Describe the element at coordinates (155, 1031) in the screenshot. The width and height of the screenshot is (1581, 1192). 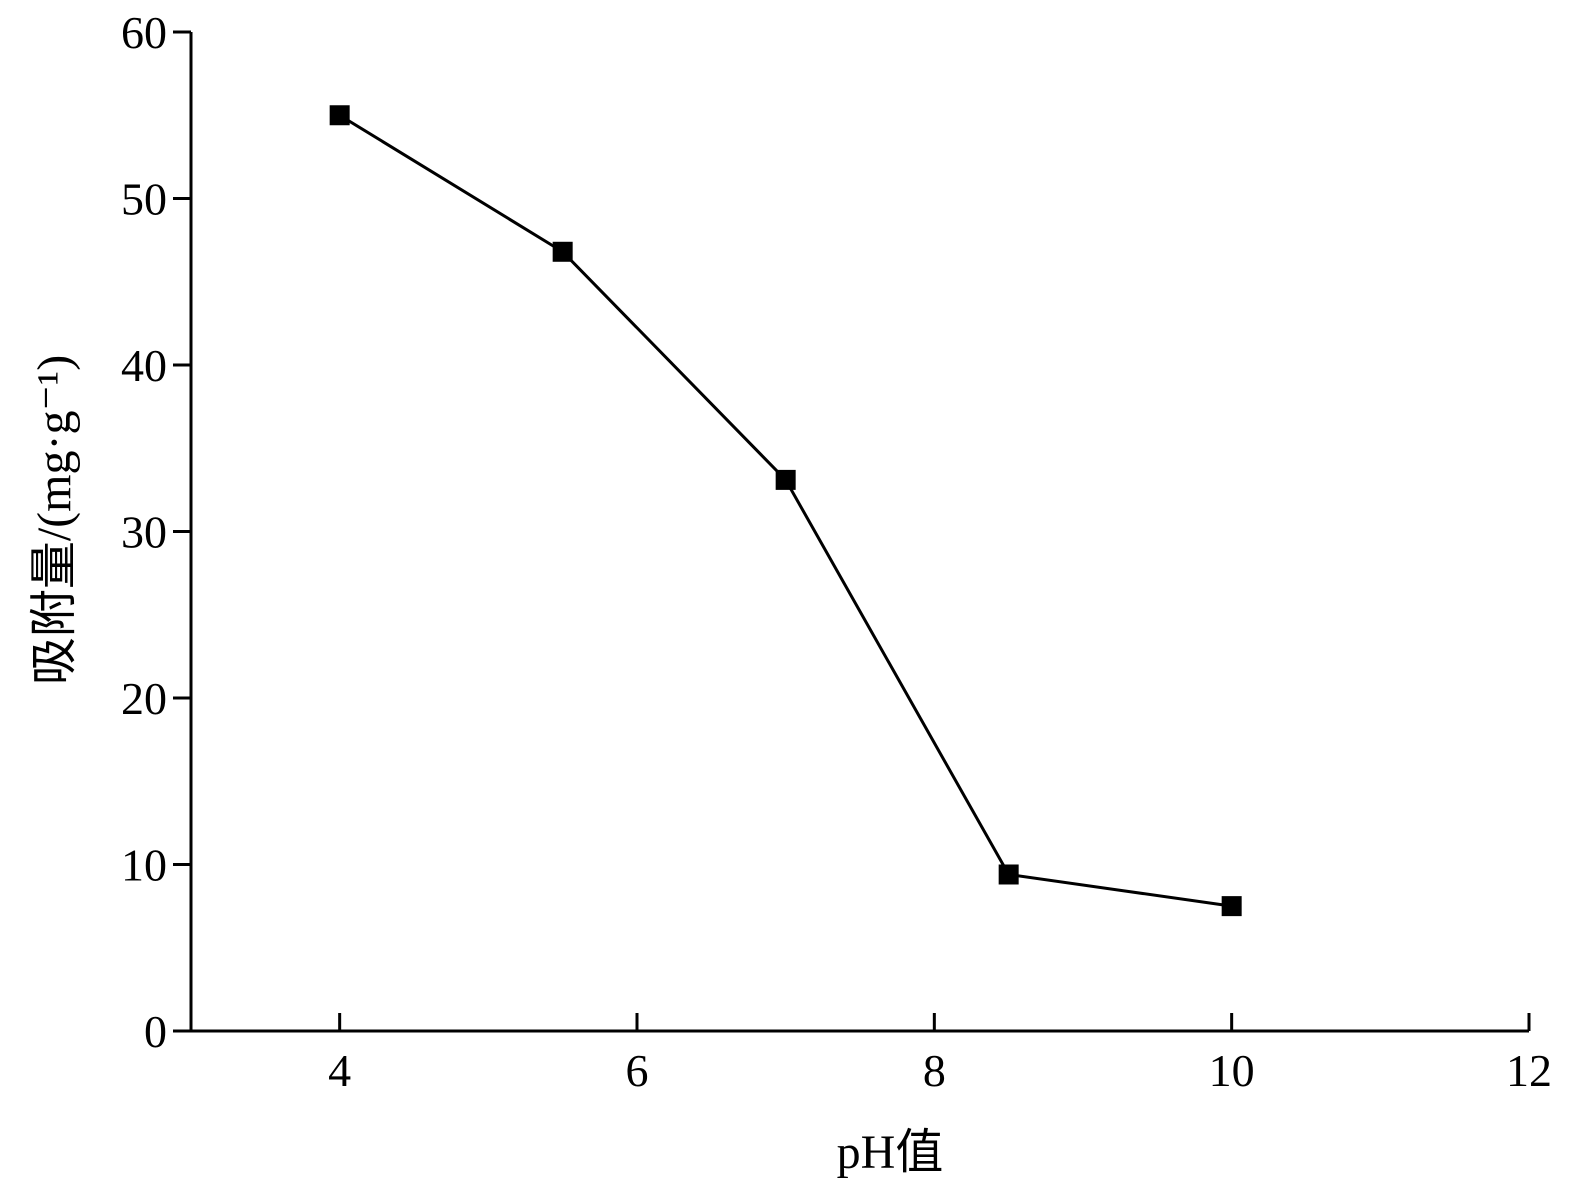
I see `y-tick-label: 0` at that location.